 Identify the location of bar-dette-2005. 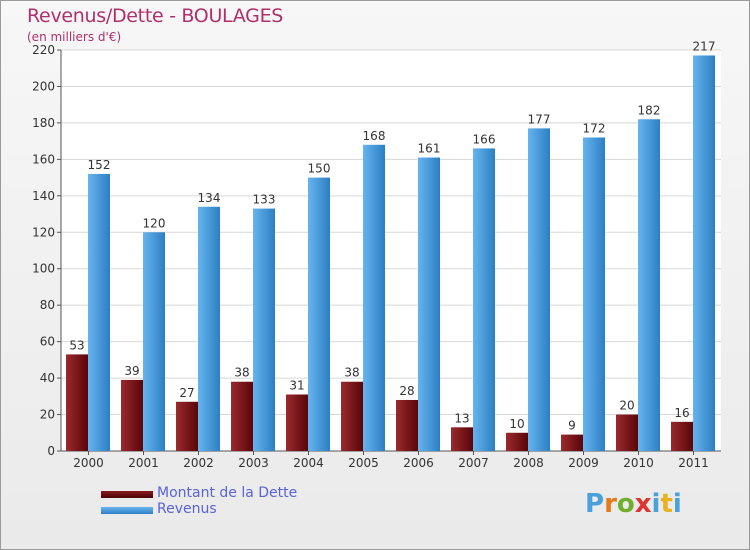
(352, 416).